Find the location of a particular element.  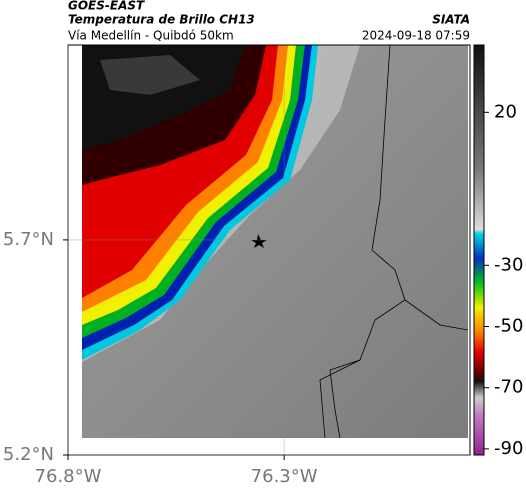

title: Temperatura de Brillo CH13 is located at coordinates (161, 20).